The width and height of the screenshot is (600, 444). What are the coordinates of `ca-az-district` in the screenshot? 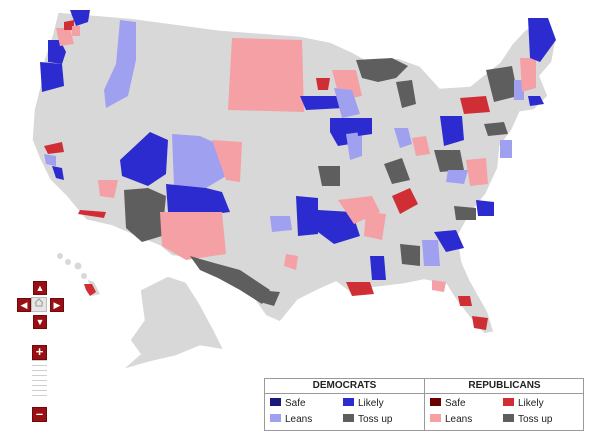 It's located at (108, 189).